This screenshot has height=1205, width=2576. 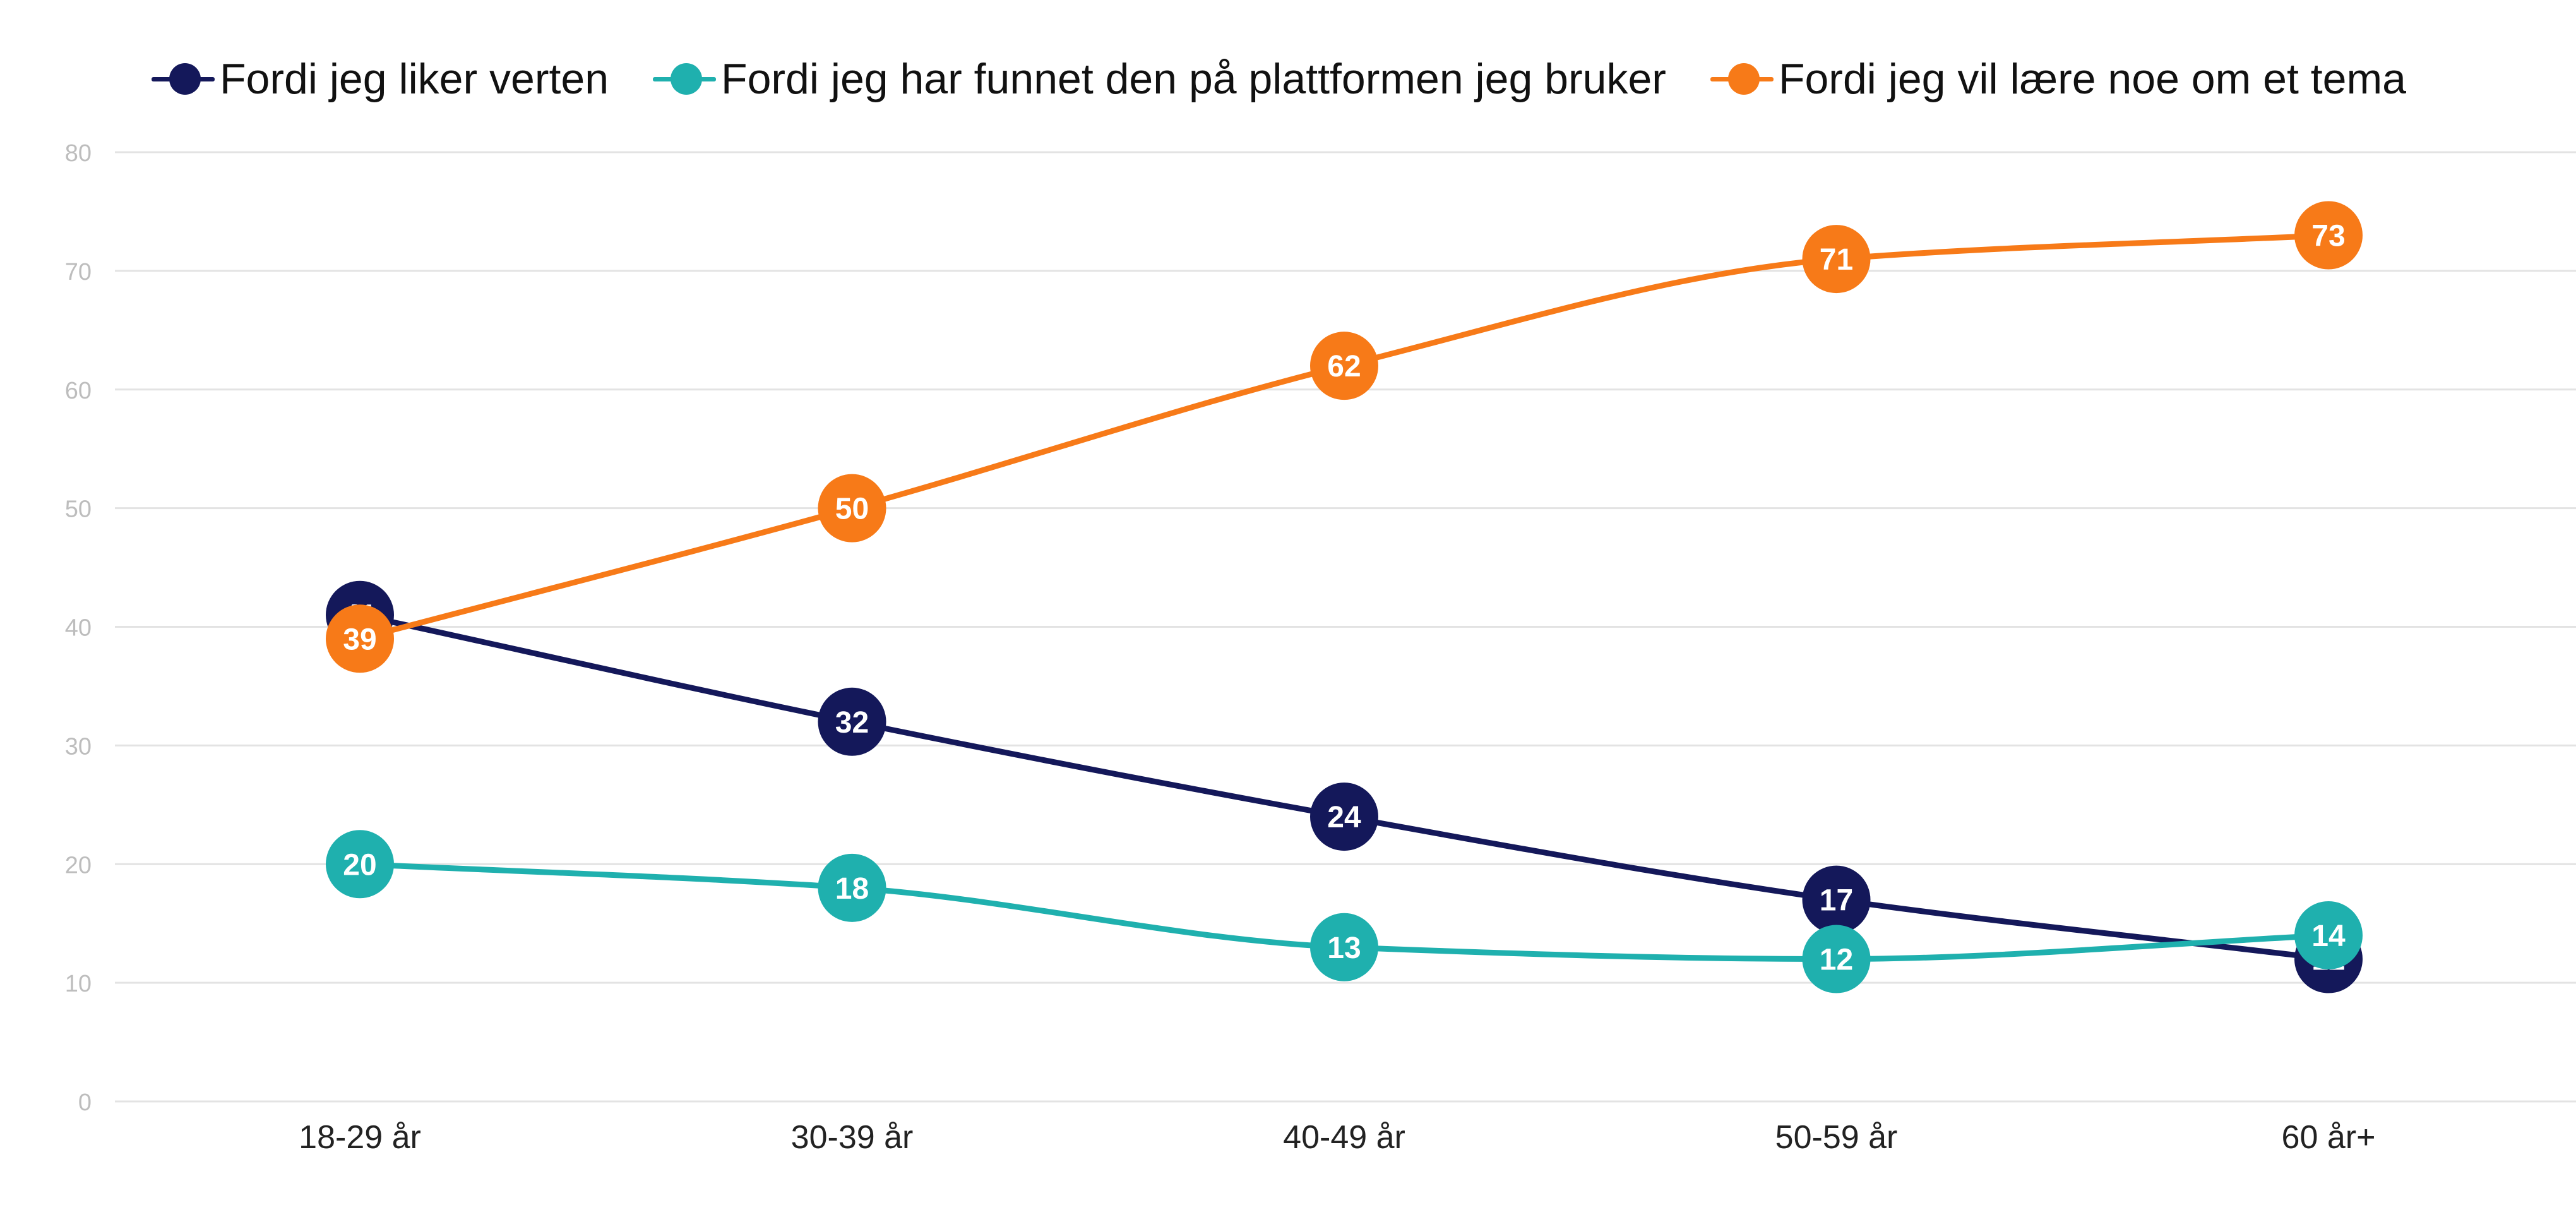 I want to click on data-label: 73, so click(x=2328, y=236).